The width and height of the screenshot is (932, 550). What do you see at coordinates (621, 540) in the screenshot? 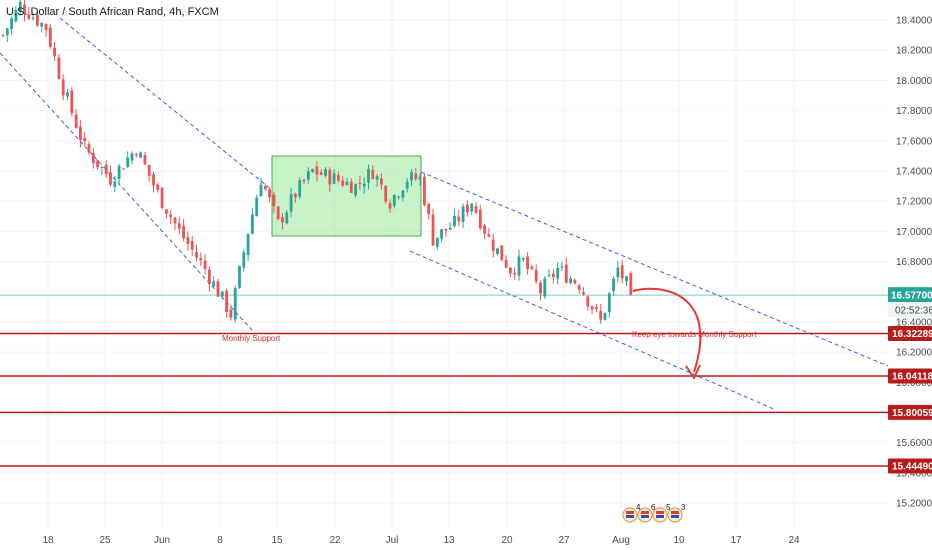
I see `time-tick-label: Aug` at bounding box center [621, 540].